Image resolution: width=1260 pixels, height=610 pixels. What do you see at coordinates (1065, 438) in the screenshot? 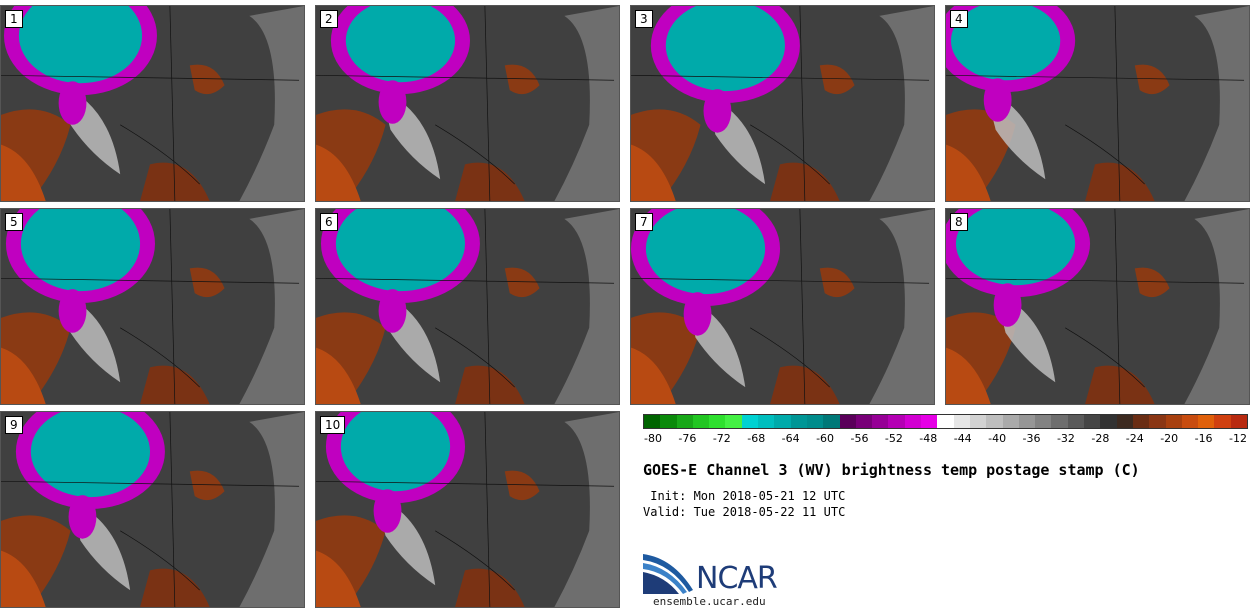
I see `colorbar-tick-label: -32` at bounding box center [1065, 438].